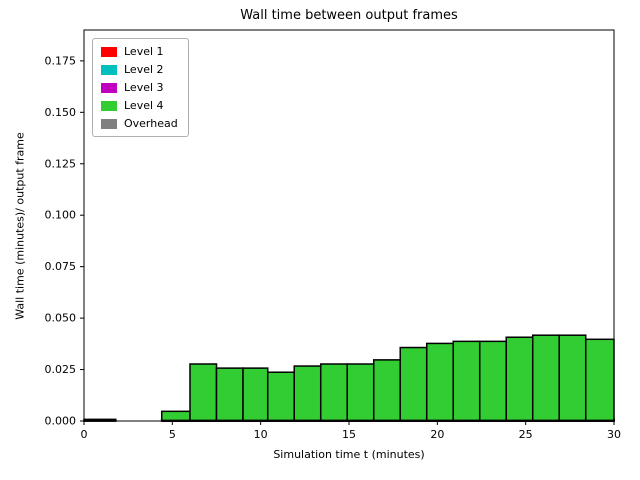 The width and height of the screenshot is (640, 480). What do you see at coordinates (614, 434) in the screenshot?
I see `x-tick-label: 30` at bounding box center [614, 434].